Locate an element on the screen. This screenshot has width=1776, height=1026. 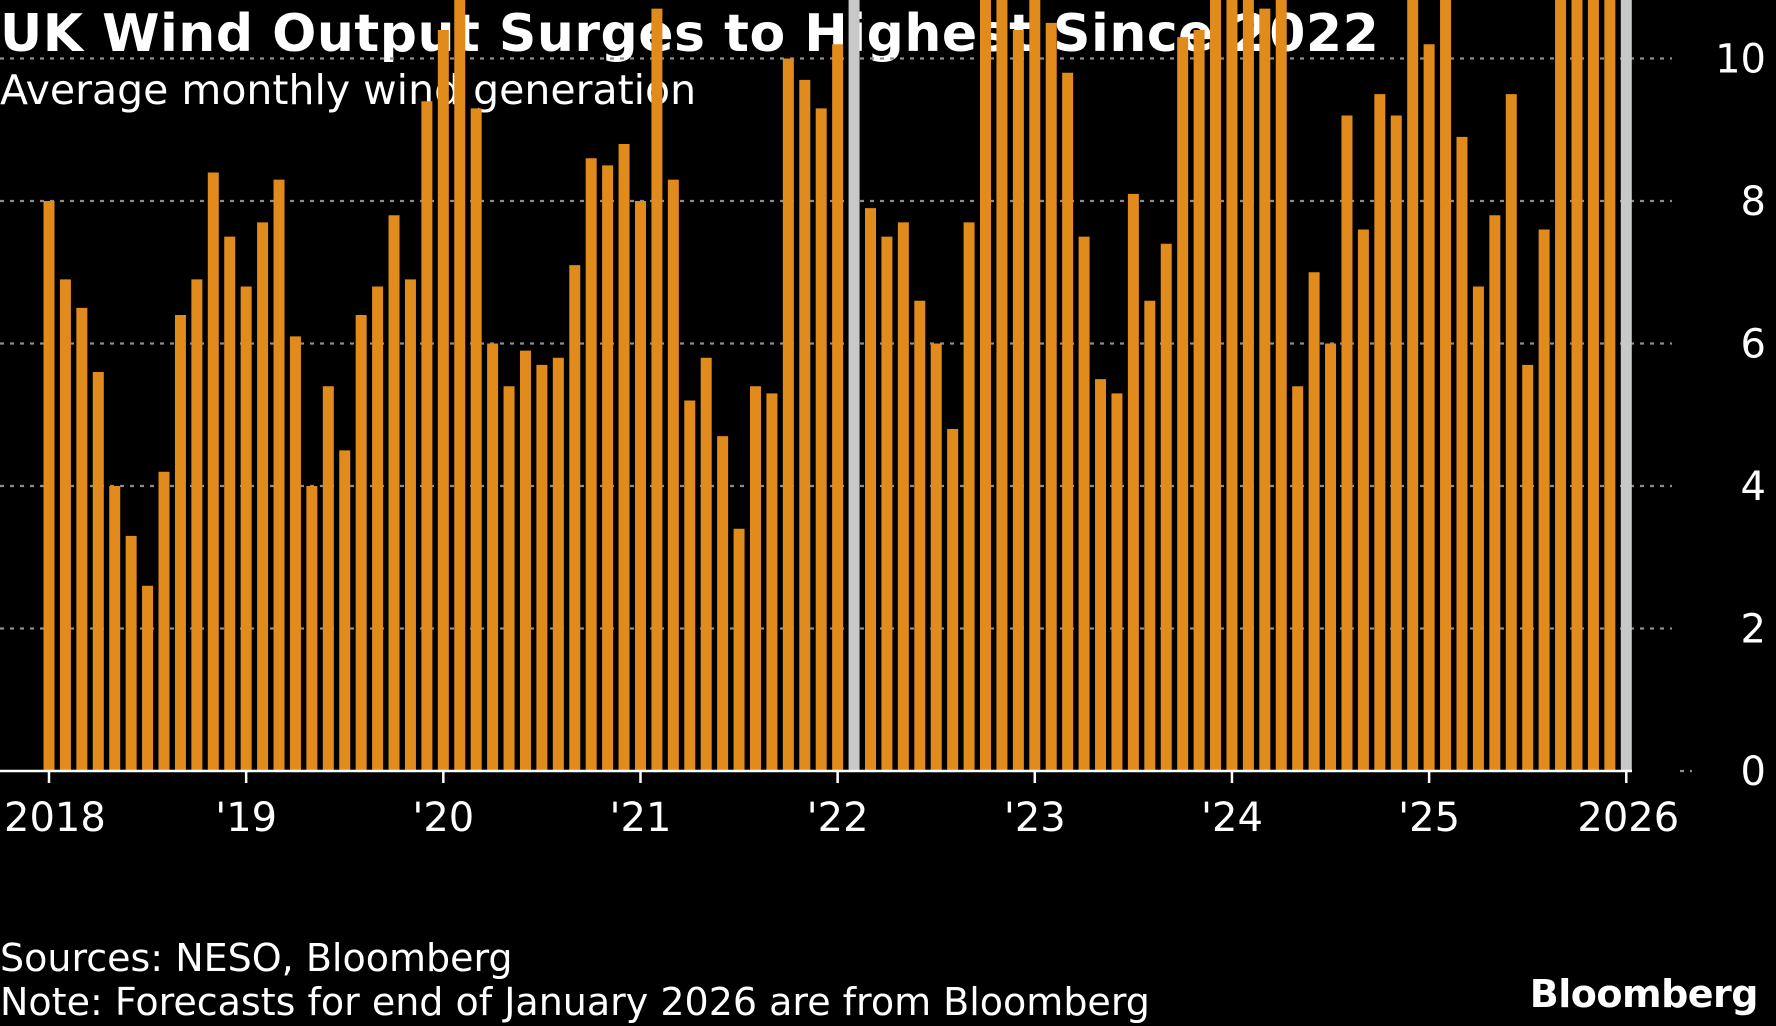
y-tick-label: 6 is located at coordinates (1753, 345).